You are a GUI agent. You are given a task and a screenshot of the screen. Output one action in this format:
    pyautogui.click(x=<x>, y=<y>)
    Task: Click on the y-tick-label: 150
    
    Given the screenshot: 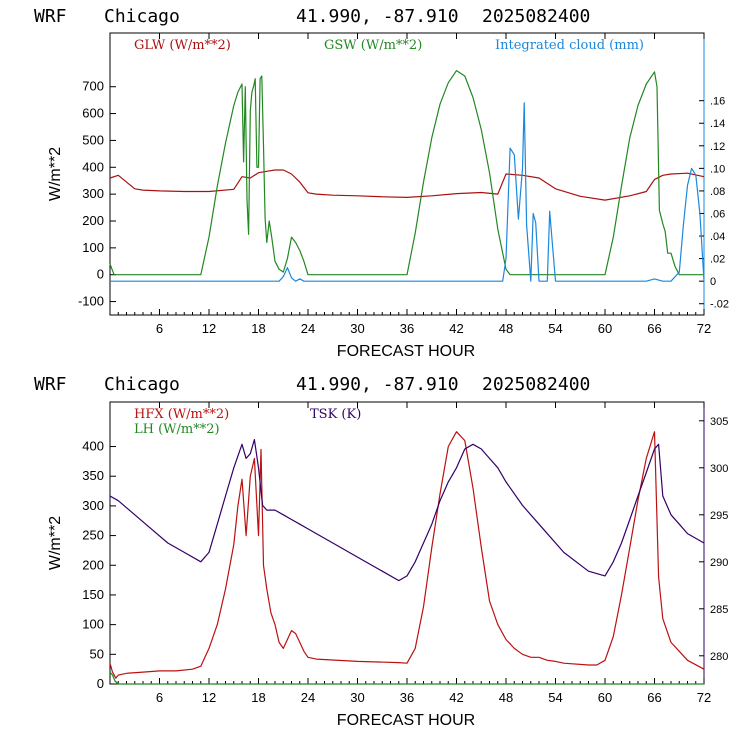 What is the action you would take?
    pyautogui.click(x=93, y=594)
    